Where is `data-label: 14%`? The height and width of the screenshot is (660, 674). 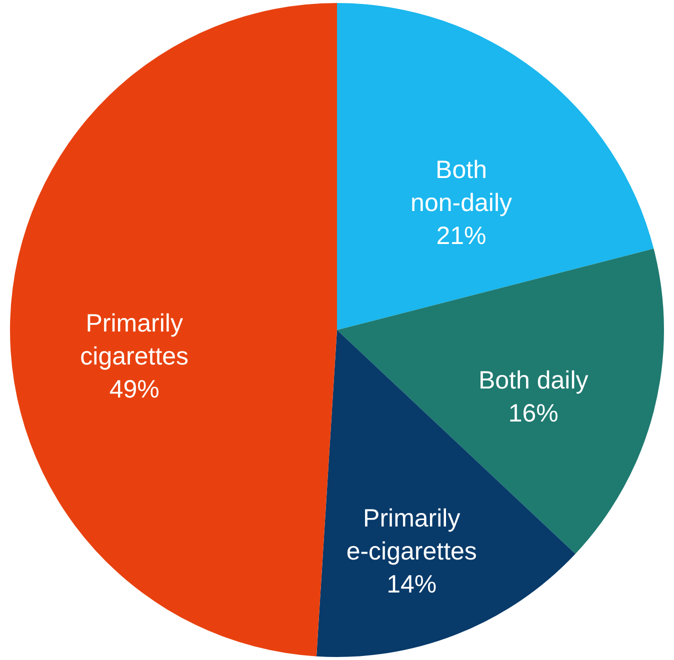 data-label: 14% is located at coordinates (411, 584).